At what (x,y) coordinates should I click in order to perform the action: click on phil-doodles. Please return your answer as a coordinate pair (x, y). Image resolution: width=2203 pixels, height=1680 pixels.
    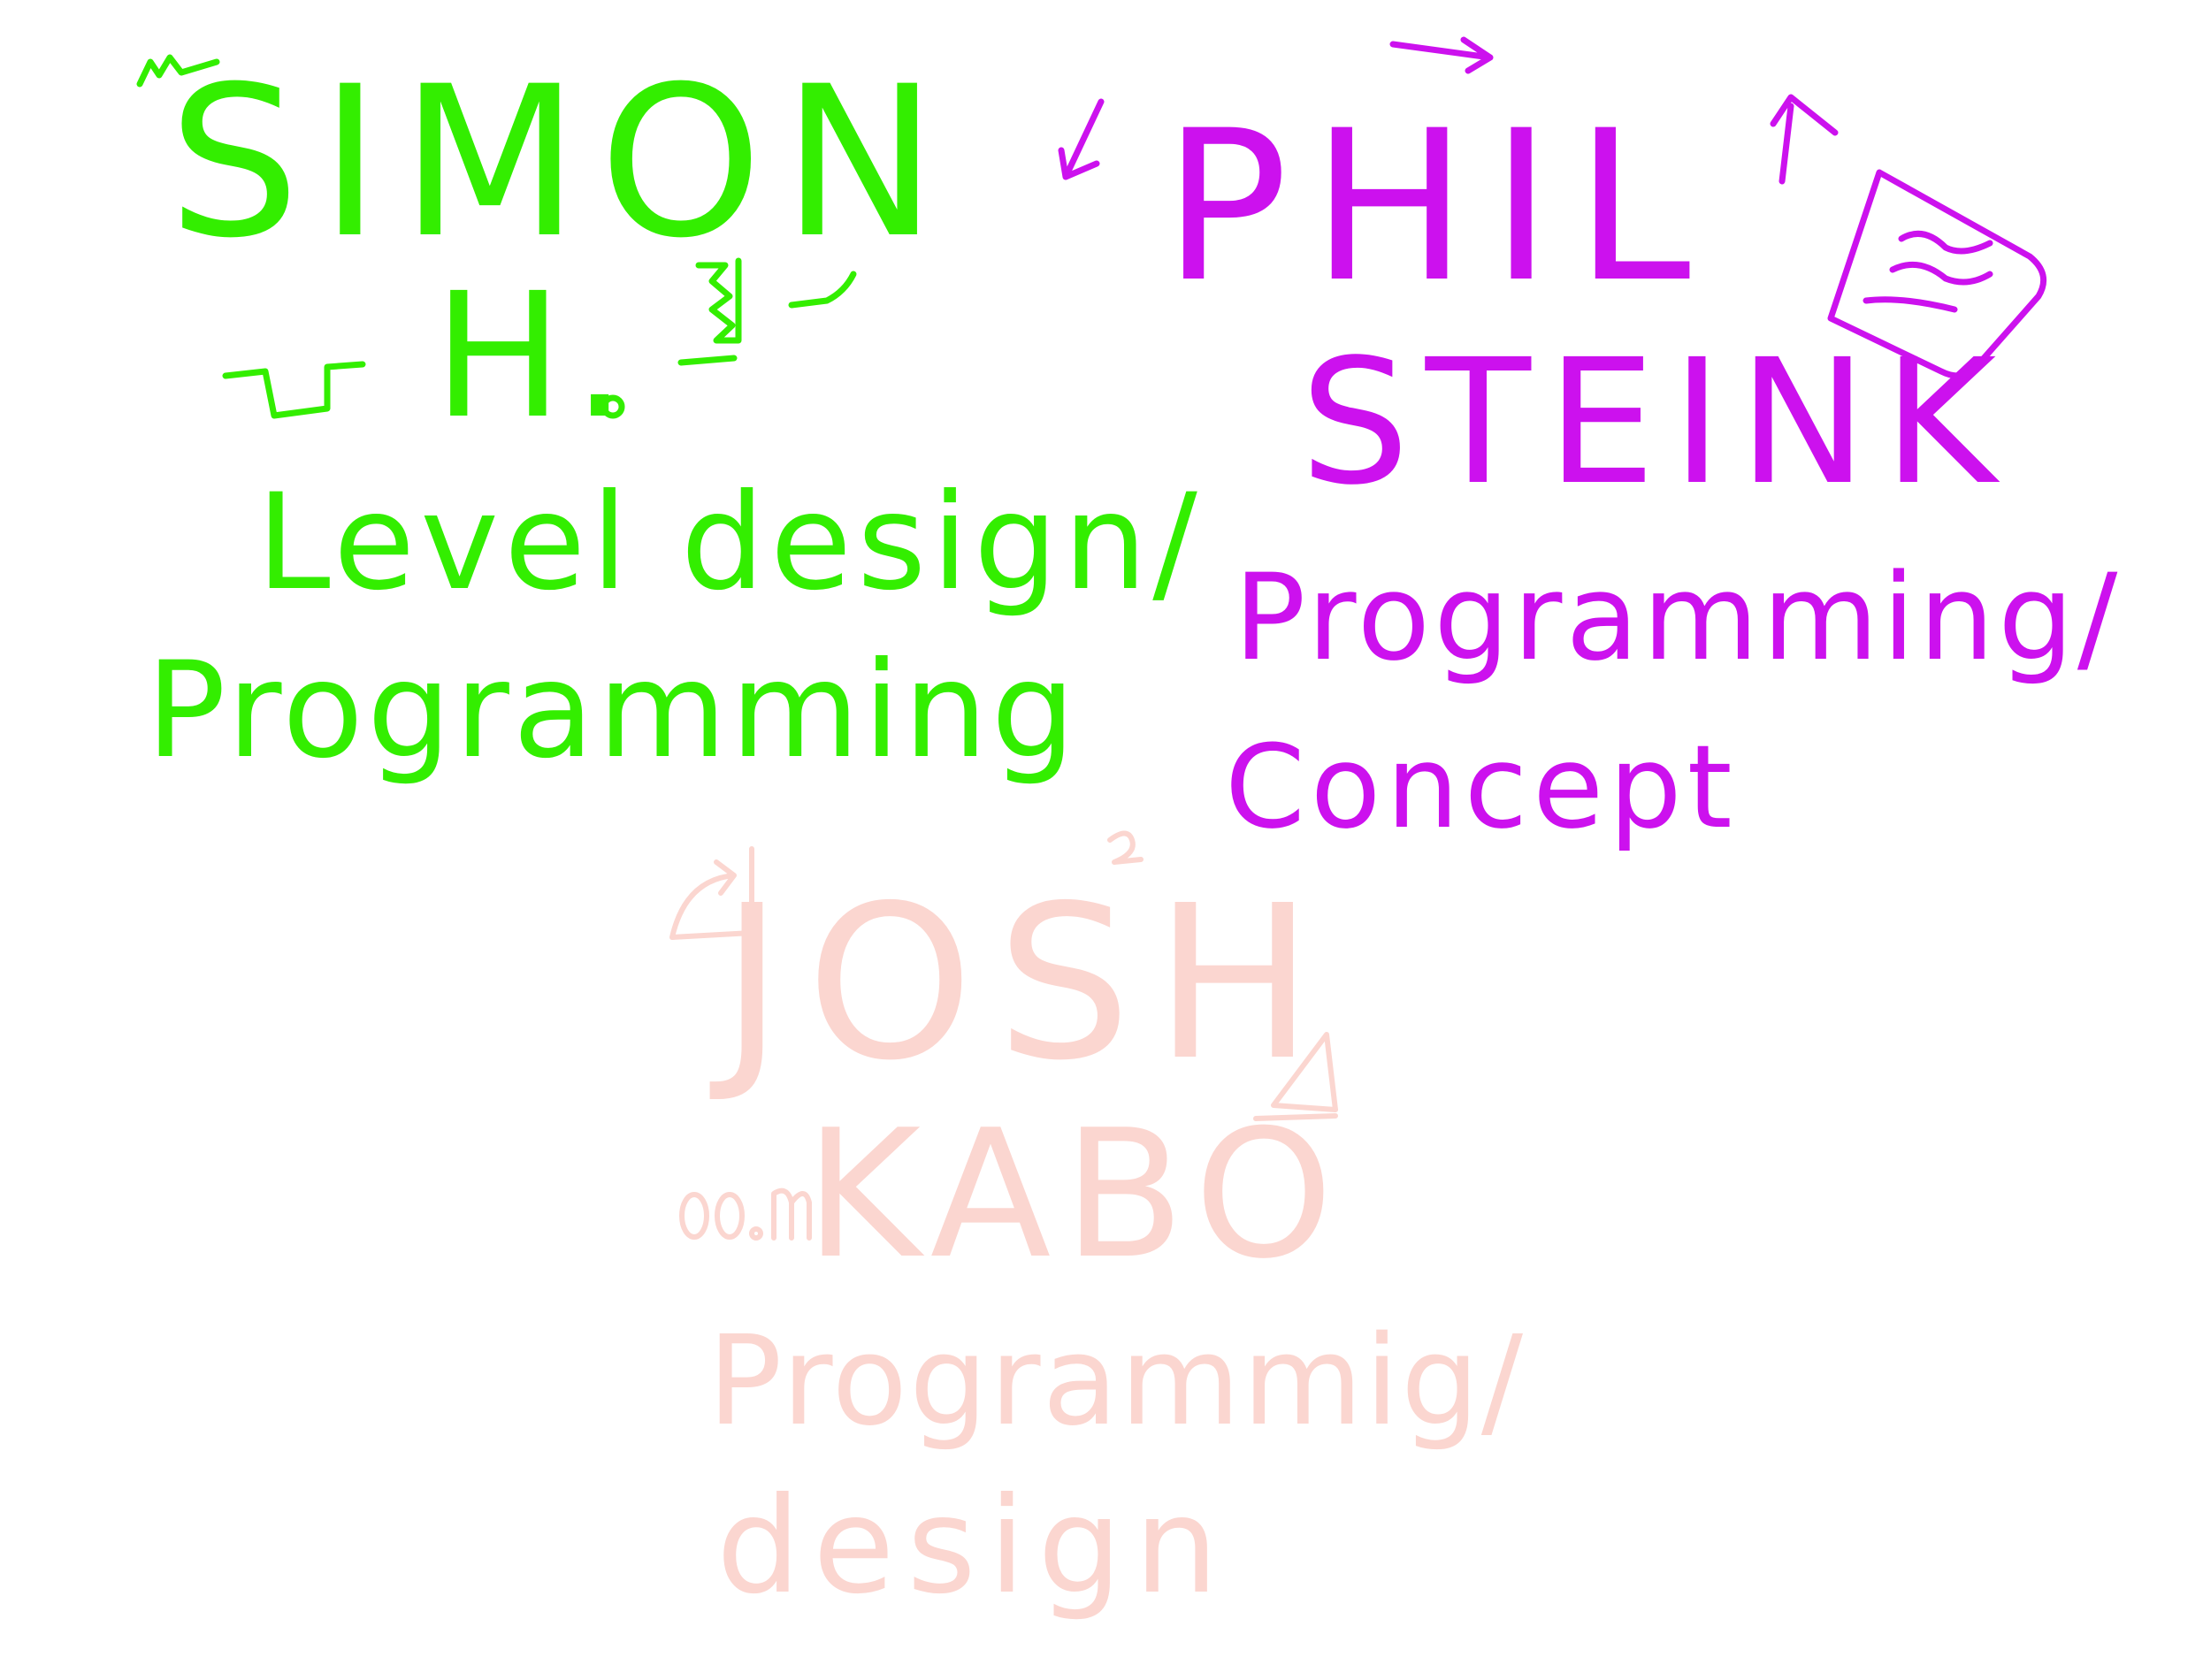
    Looking at the image, I should click on (1552, 207).